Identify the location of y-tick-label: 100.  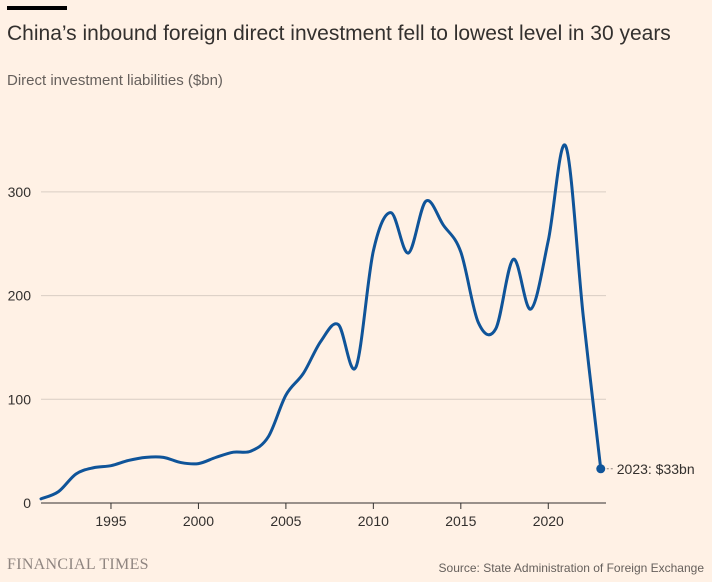
(20, 399).